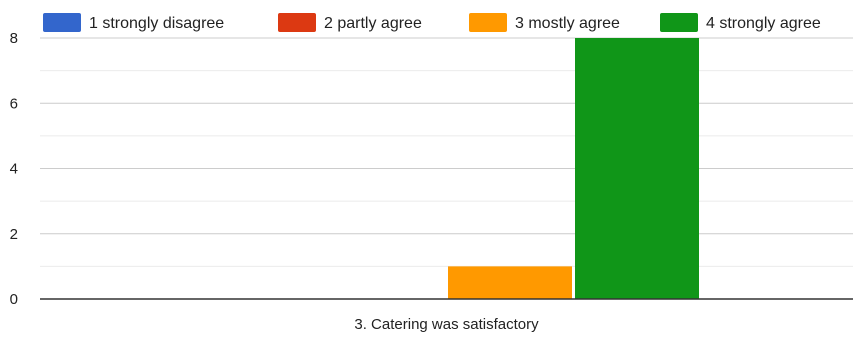 Image resolution: width=855 pixels, height=339 pixels. Describe the element at coordinates (373, 23) in the screenshot. I see `legend-label-2: 2 partly agree` at that location.